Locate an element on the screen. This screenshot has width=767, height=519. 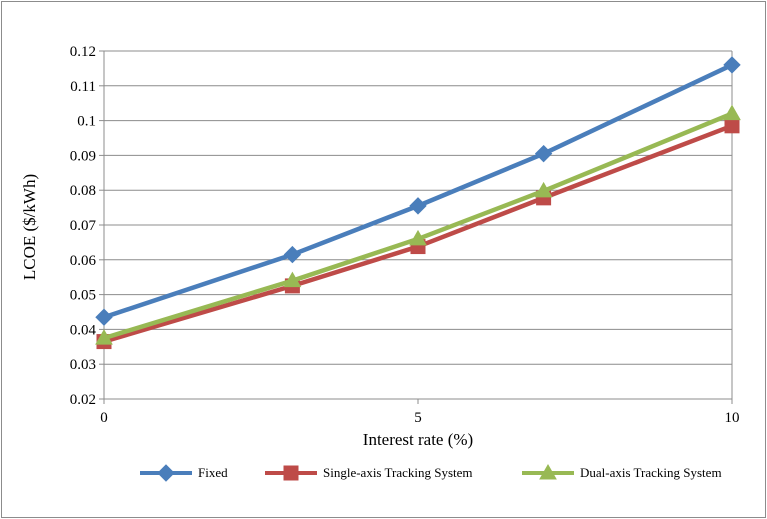
legend-marker-single-axis-tracking-system is located at coordinates (291, 473).